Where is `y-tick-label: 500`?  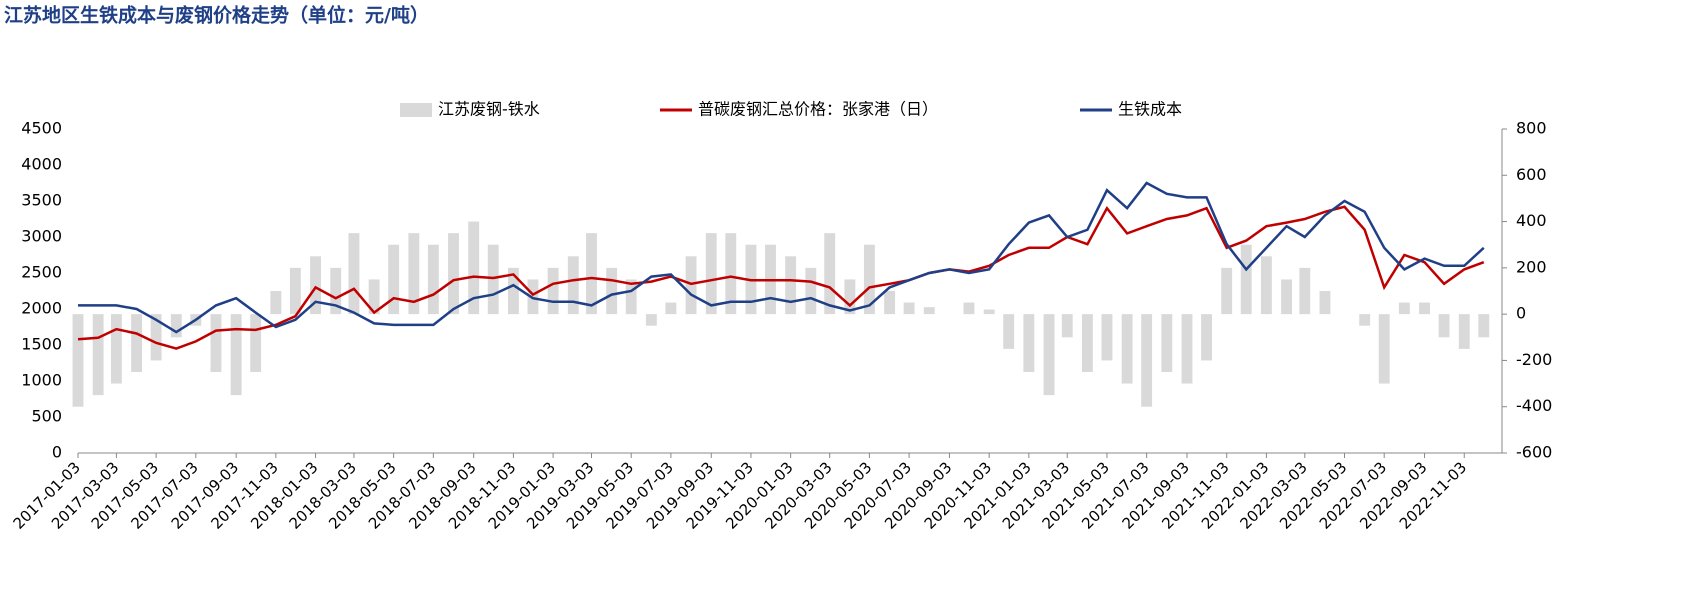 y-tick-label: 500 is located at coordinates (46, 416).